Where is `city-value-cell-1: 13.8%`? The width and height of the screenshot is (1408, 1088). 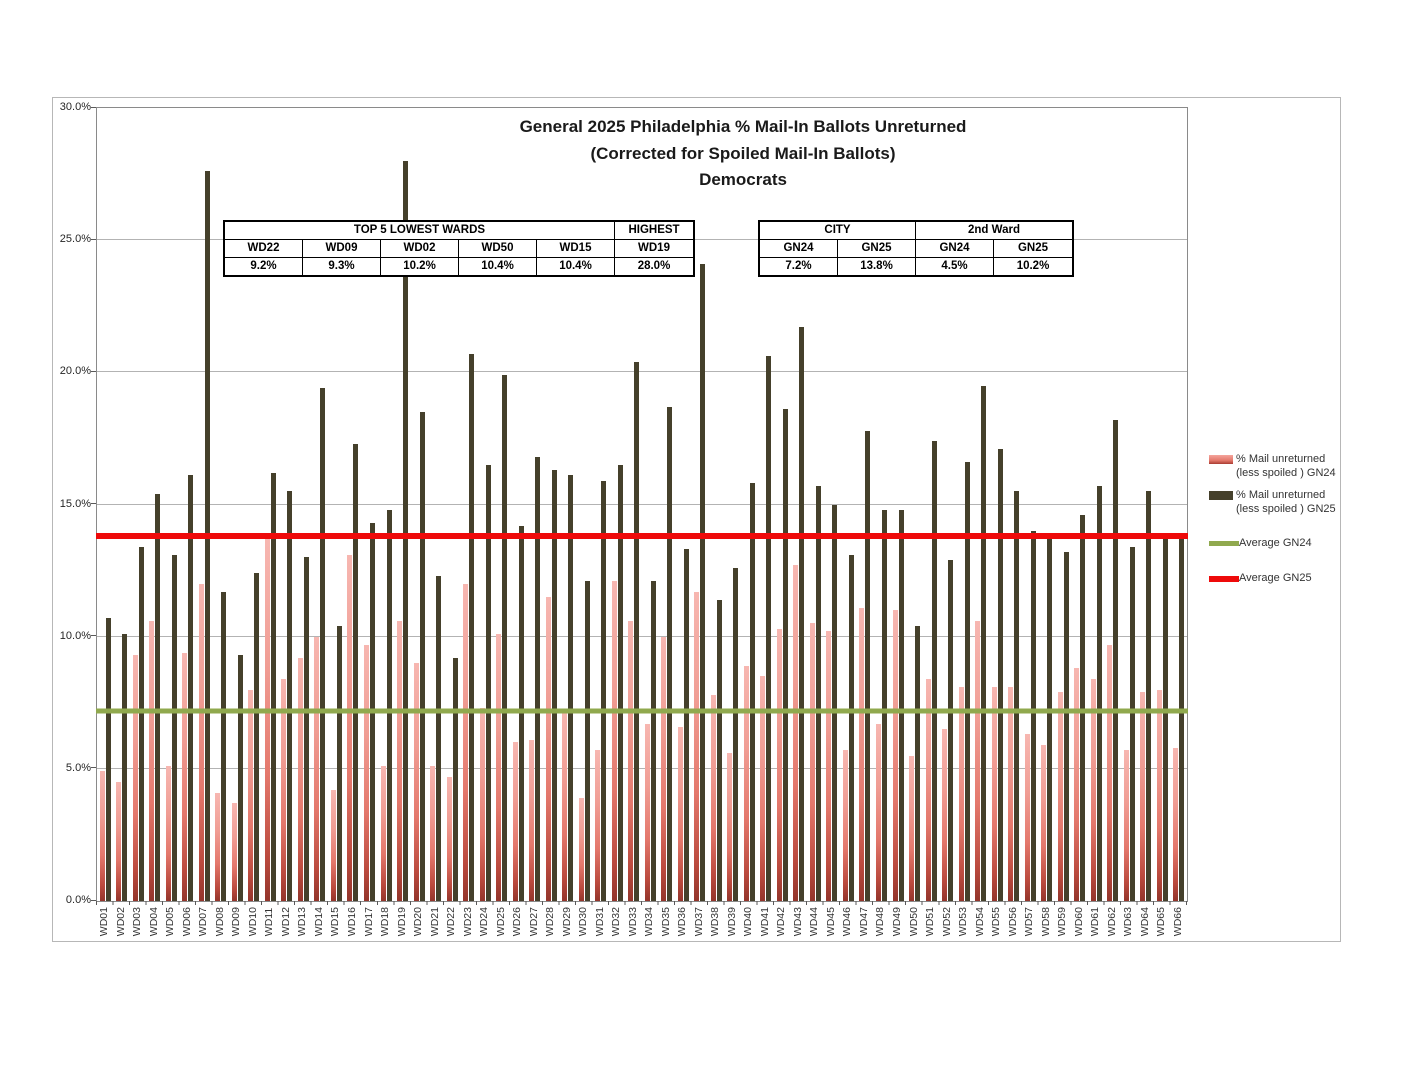 city-value-cell-1: 13.8% is located at coordinates (877, 266).